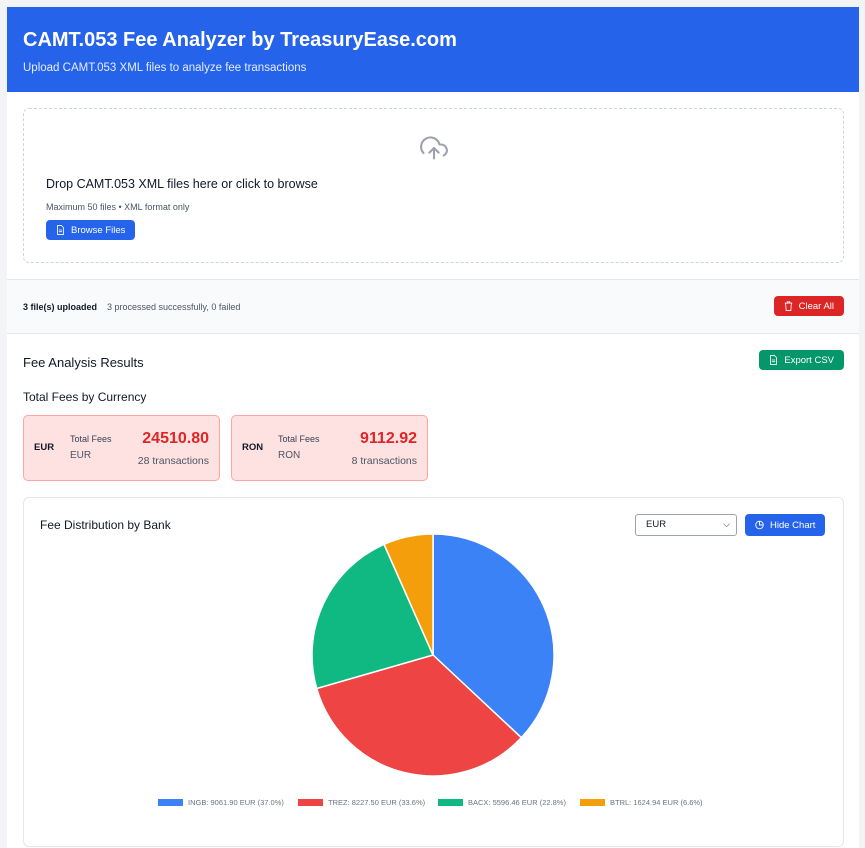 The height and width of the screenshot is (848, 865). I want to click on currency-select-value: EUR, so click(656, 524).